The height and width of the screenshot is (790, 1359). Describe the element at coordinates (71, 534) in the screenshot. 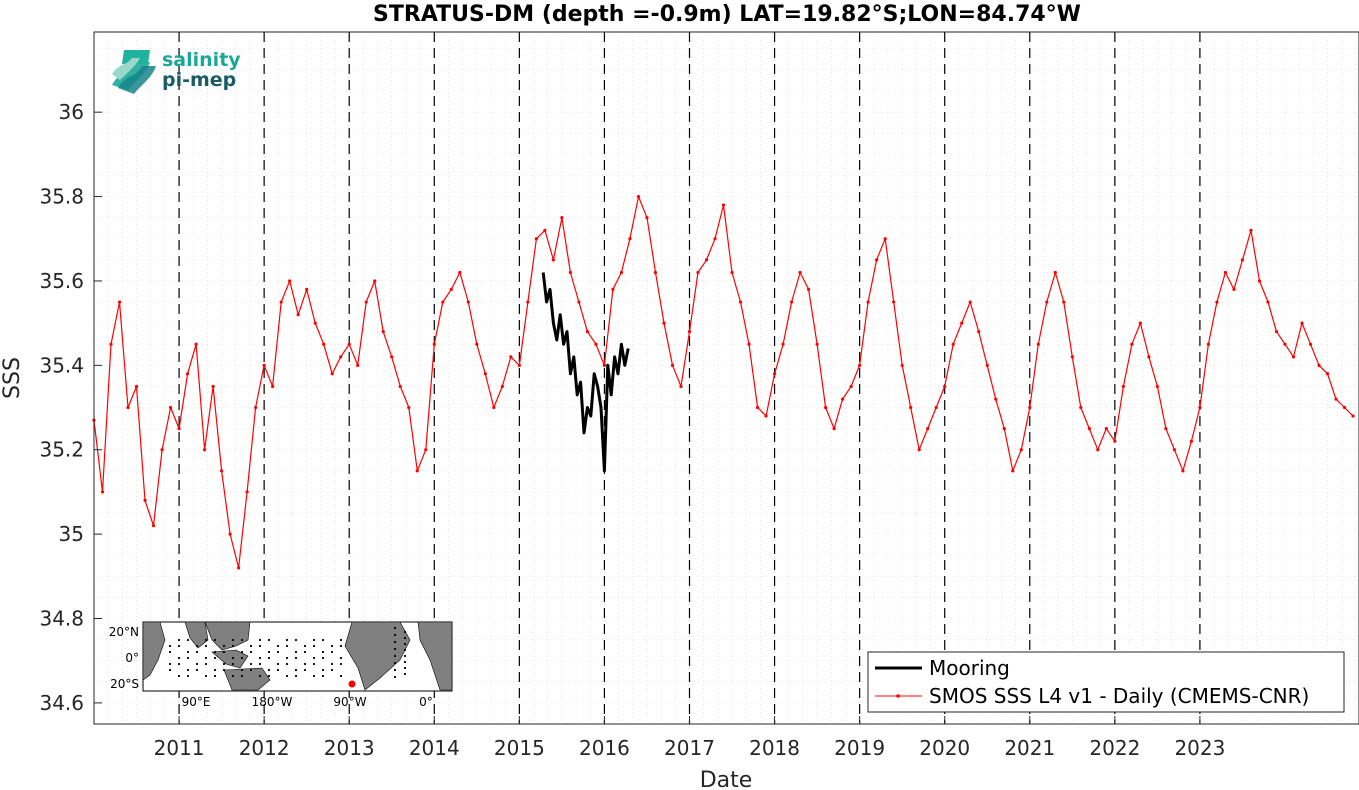

I see `y-tick-label: 35` at that location.